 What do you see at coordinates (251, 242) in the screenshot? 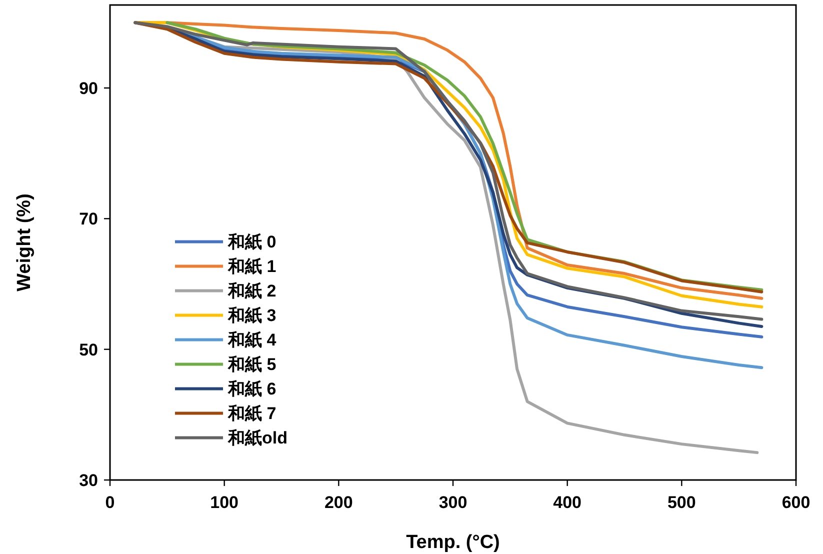
I see `legend-label: 和紙 0` at bounding box center [251, 242].